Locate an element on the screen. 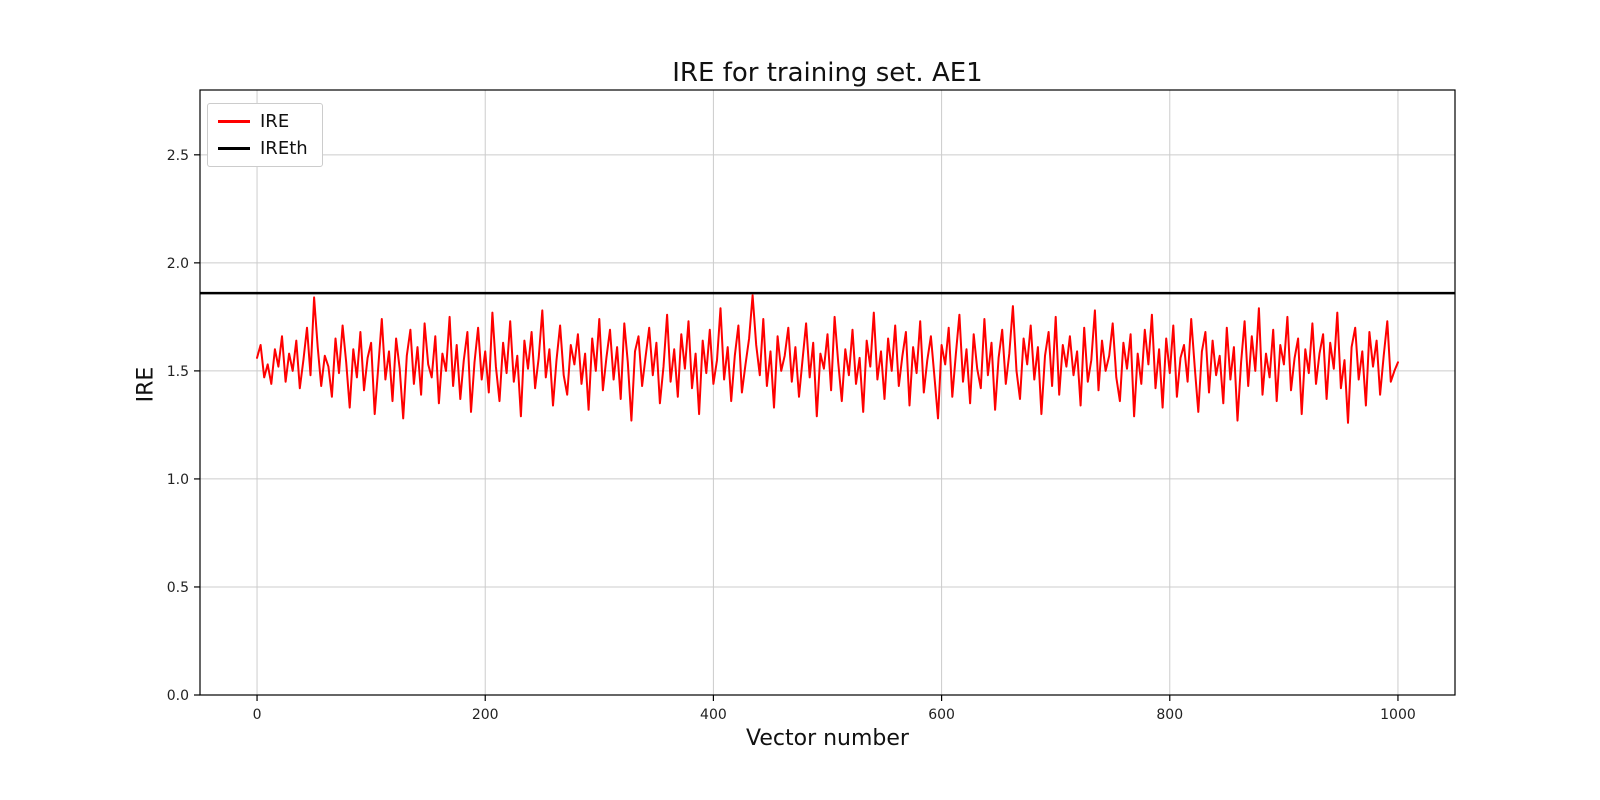  x-tick-label: 800 is located at coordinates (1169, 715).